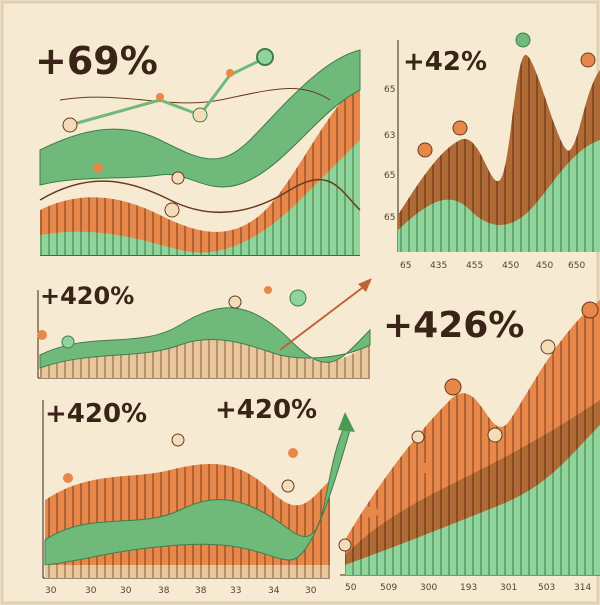  What do you see at coordinates (508, 588) in the screenshot?
I see `x-label: 301` at bounding box center [508, 588].